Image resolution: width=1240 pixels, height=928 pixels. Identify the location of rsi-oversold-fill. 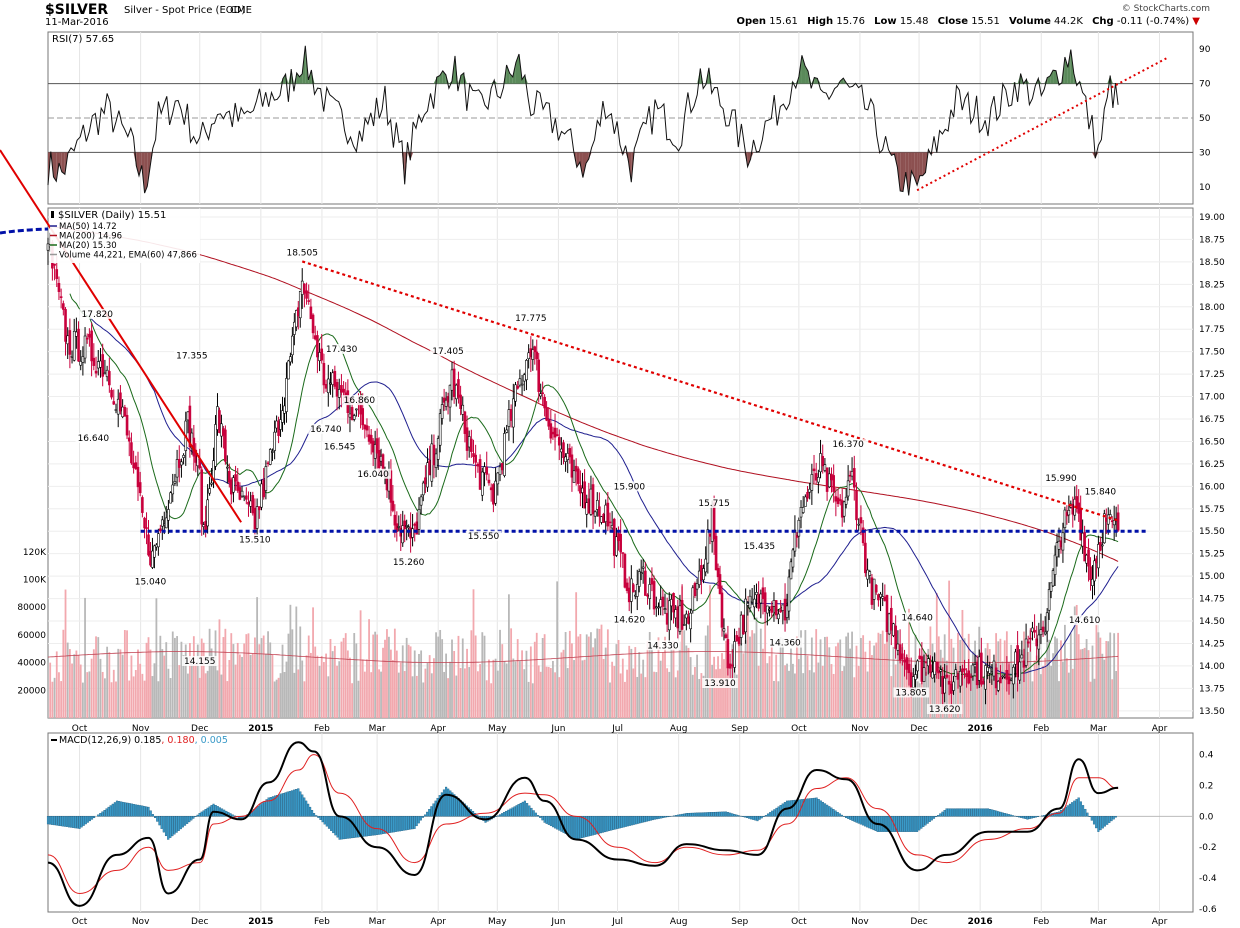
(902, 172).